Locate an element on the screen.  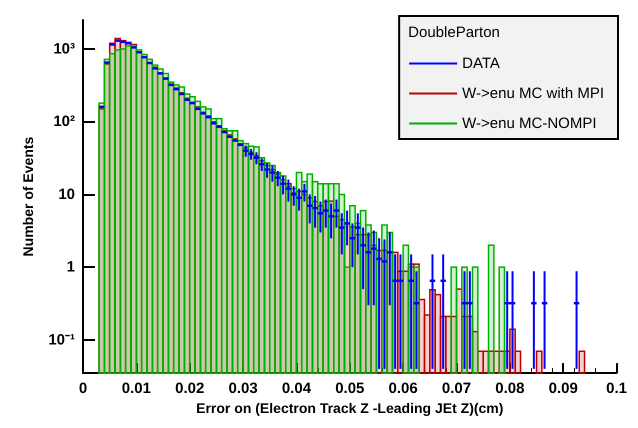
legend-label: DATA is located at coordinates (481, 63).